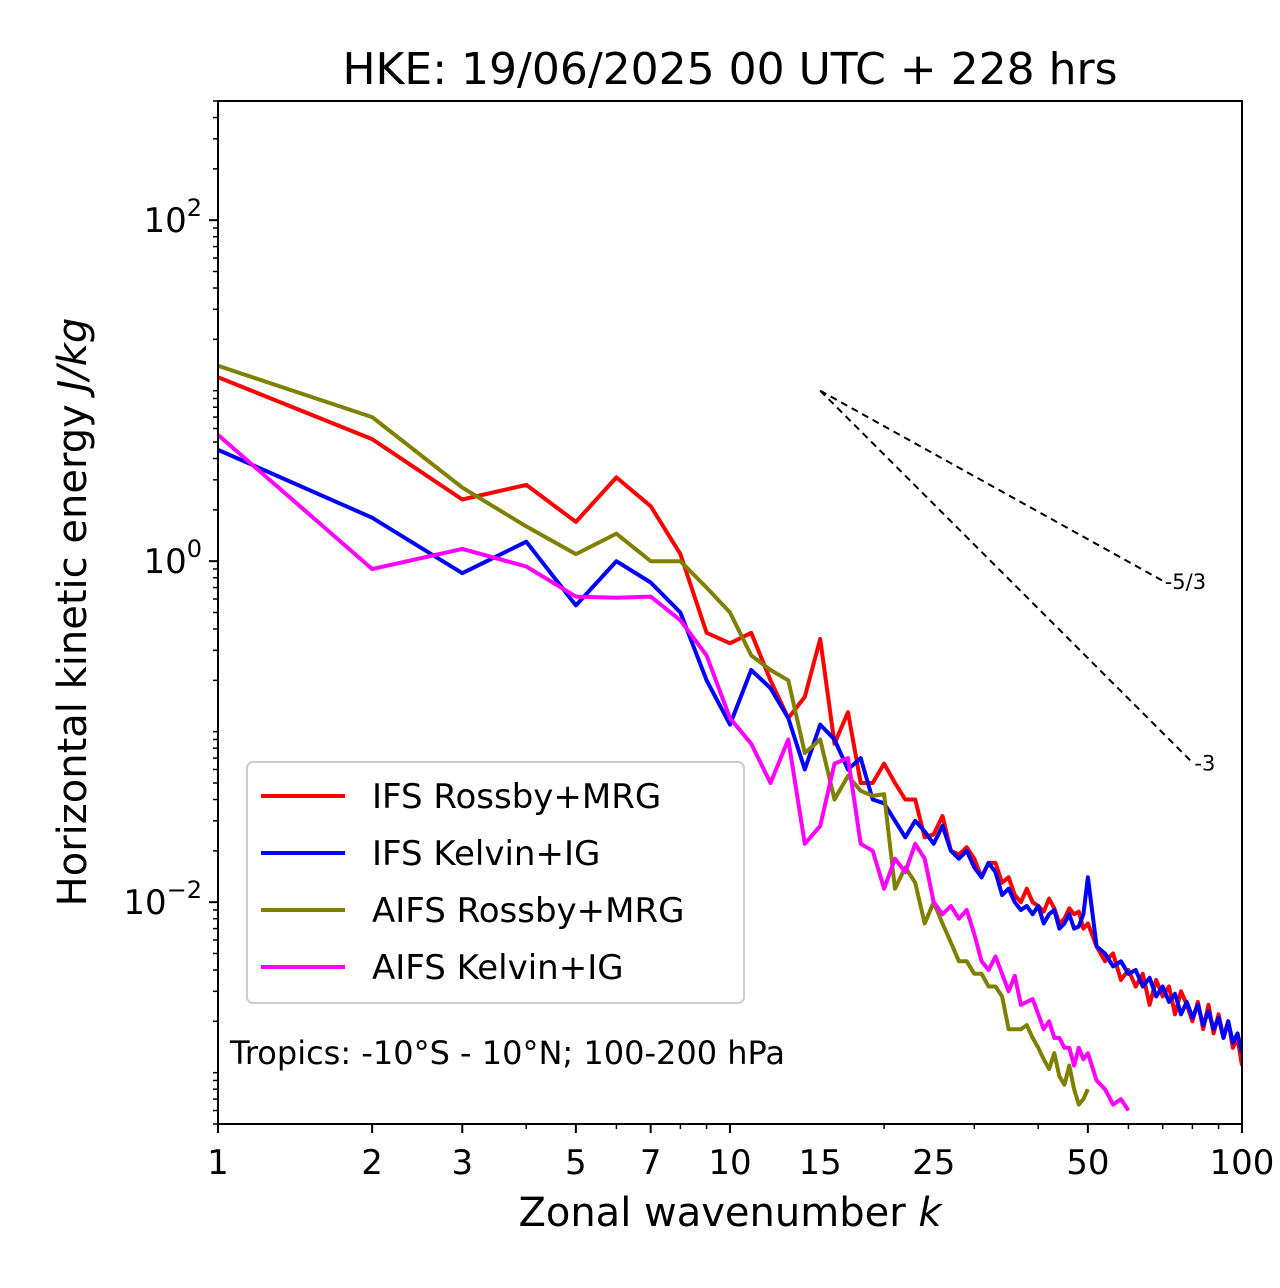 This screenshot has width=1280, height=1288. What do you see at coordinates (73, 358) in the screenshot?
I see `y-axis-label-unit: J/kg` at bounding box center [73, 358].